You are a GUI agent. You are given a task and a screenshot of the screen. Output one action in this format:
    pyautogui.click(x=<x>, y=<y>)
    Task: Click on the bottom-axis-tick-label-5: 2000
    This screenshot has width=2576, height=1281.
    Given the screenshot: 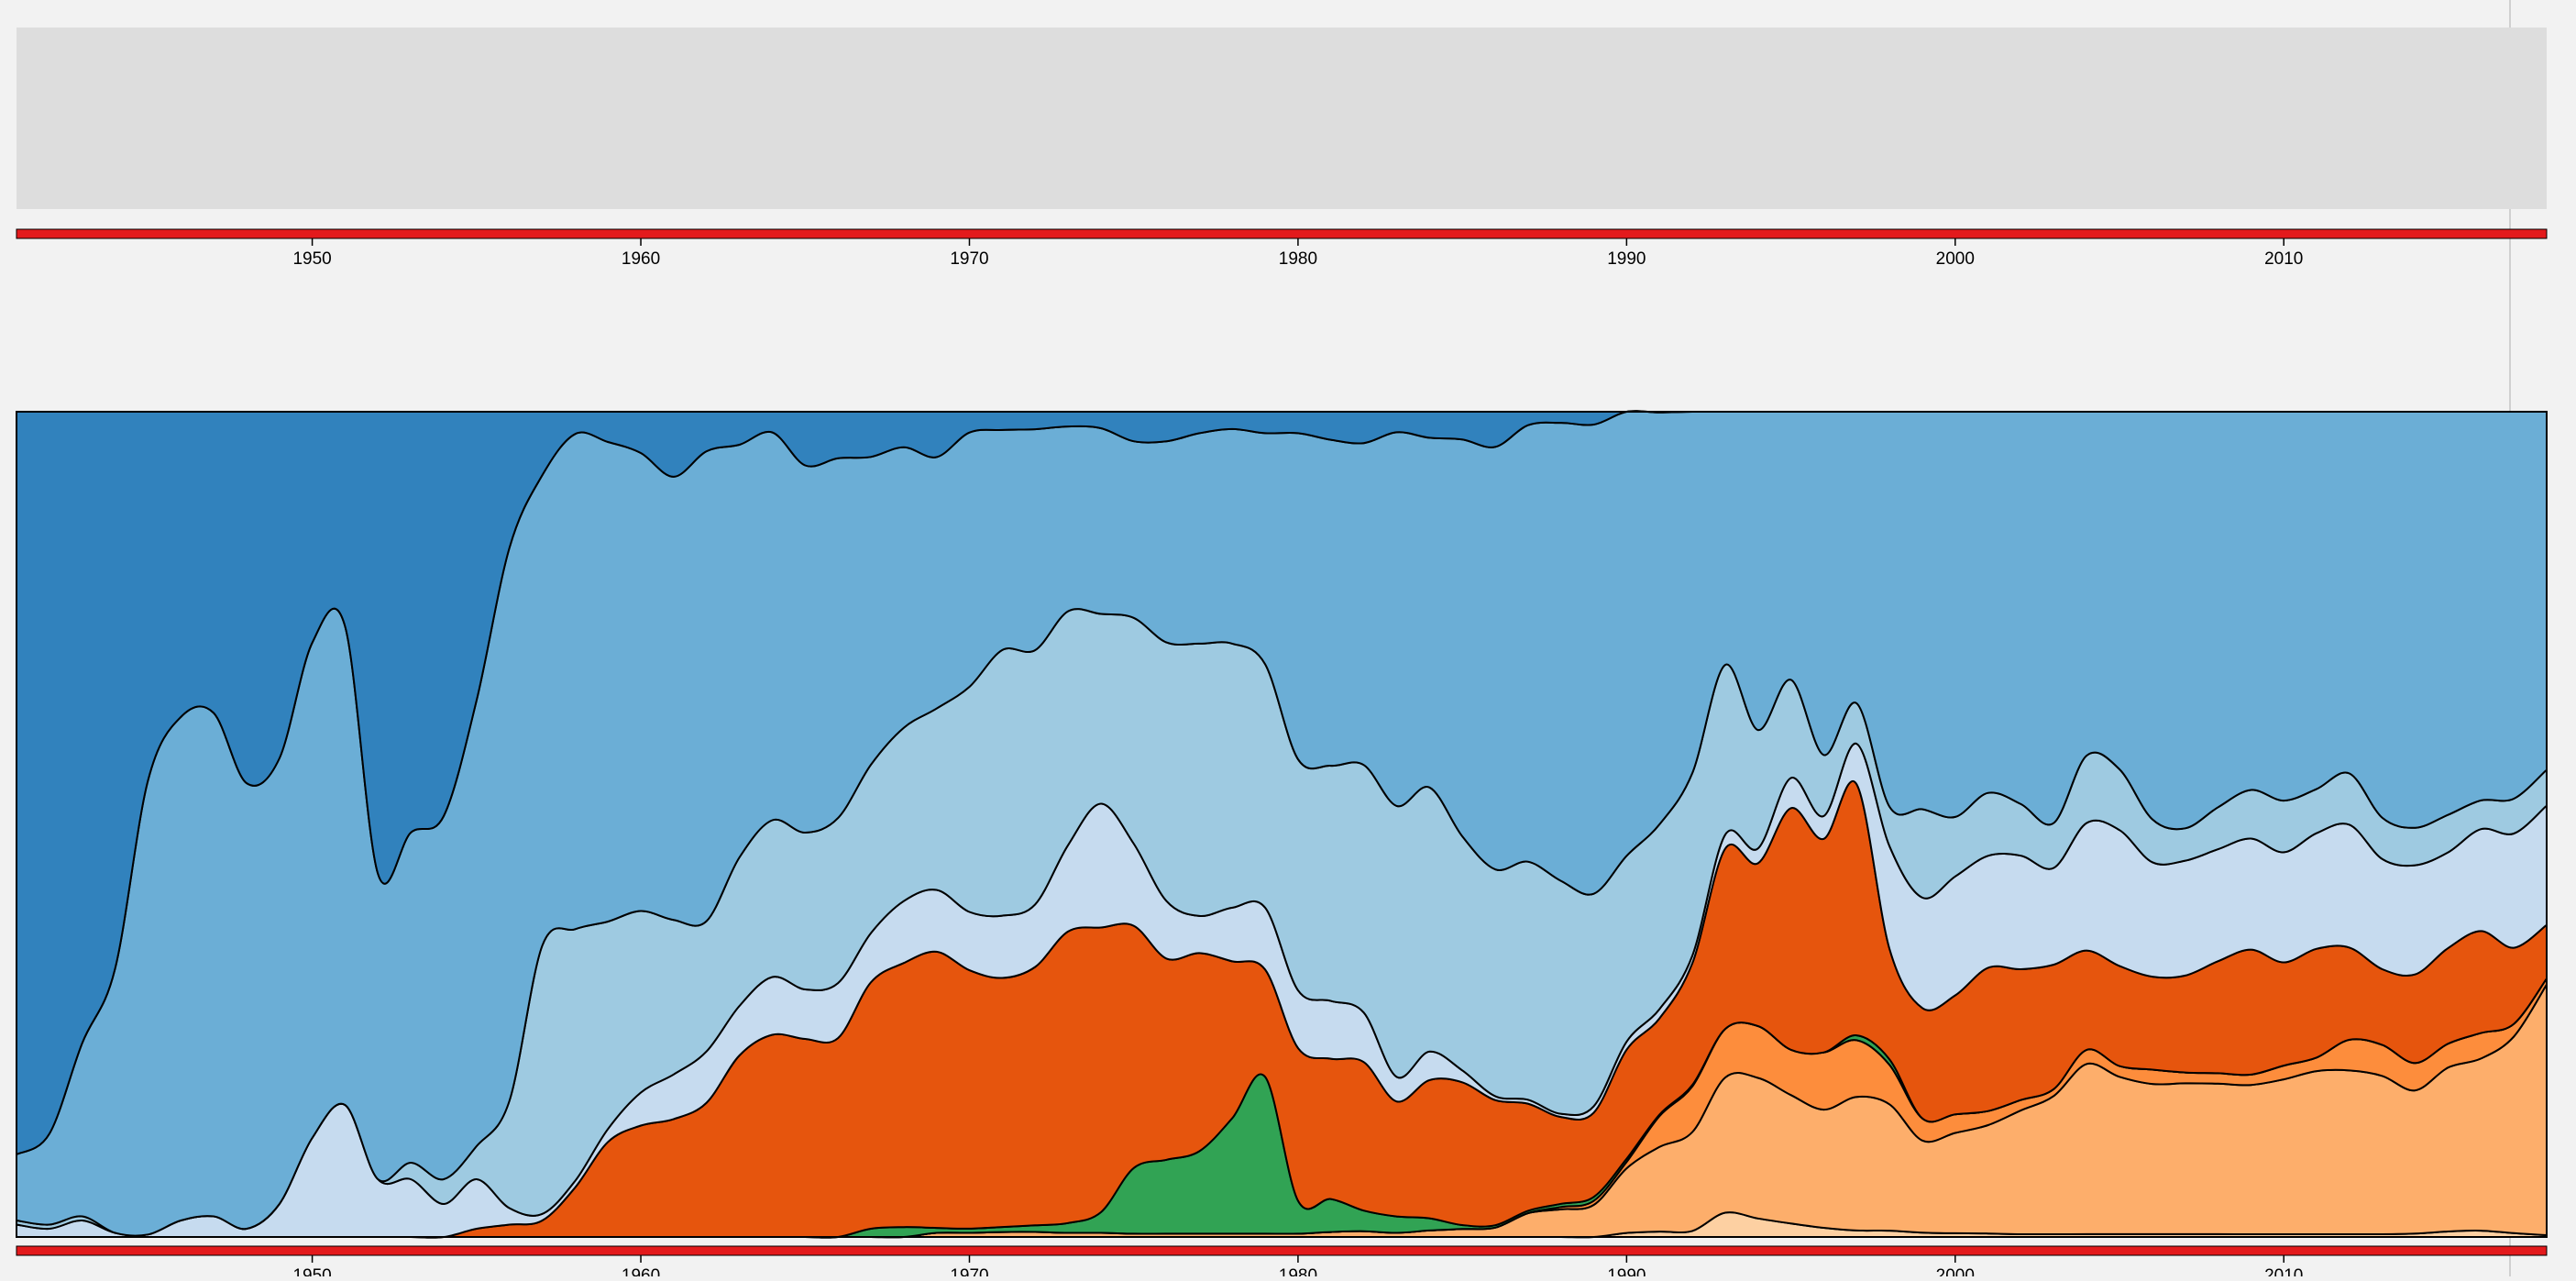 What is the action you would take?
    pyautogui.click(x=1956, y=1271)
    